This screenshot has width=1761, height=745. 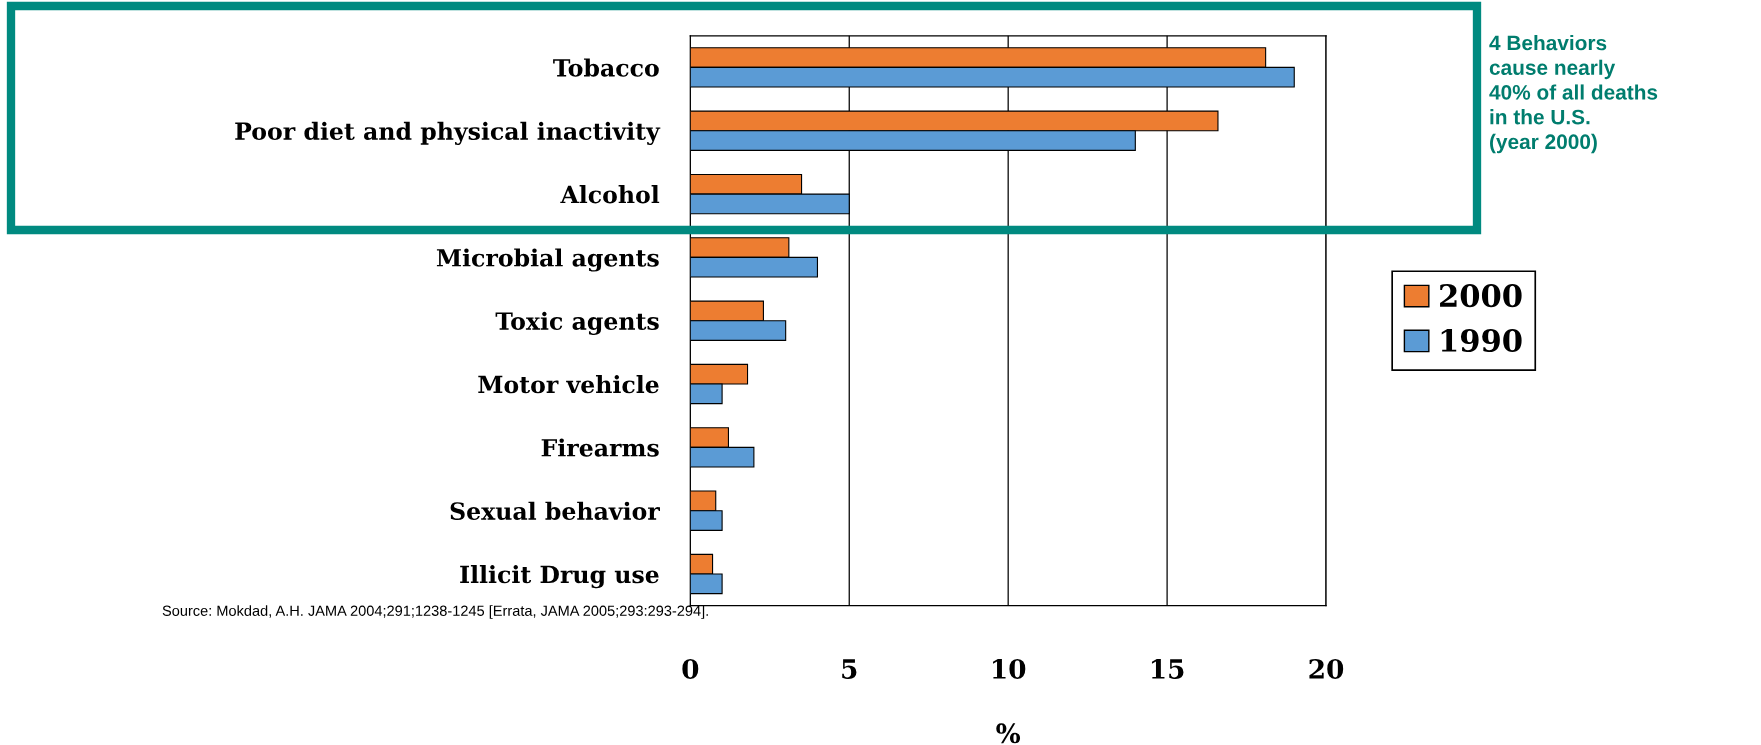 What do you see at coordinates (568, 384) in the screenshot?
I see `y-tick-label: Motor vehicle` at bounding box center [568, 384].